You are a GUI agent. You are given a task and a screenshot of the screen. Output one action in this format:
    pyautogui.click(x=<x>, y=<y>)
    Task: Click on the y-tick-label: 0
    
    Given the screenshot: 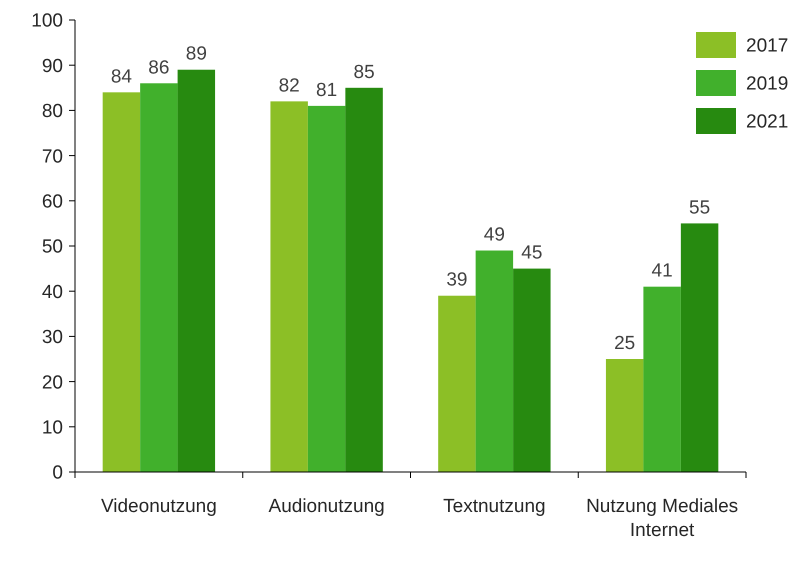 What is the action you would take?
    pyautogui.click(x=57, y=473)
    